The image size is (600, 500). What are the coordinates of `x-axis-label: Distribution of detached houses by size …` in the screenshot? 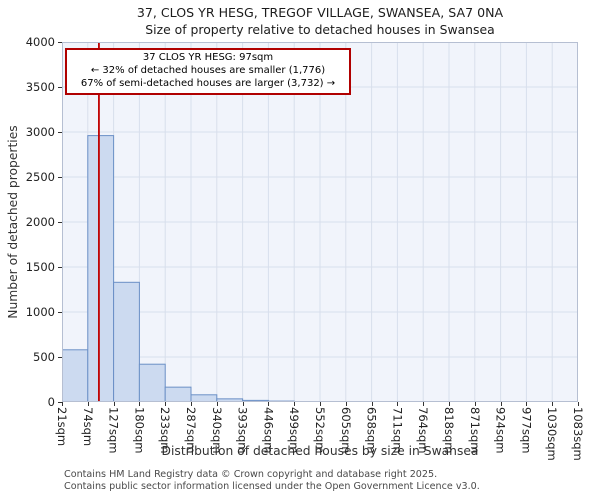 It's located at (320, 451).